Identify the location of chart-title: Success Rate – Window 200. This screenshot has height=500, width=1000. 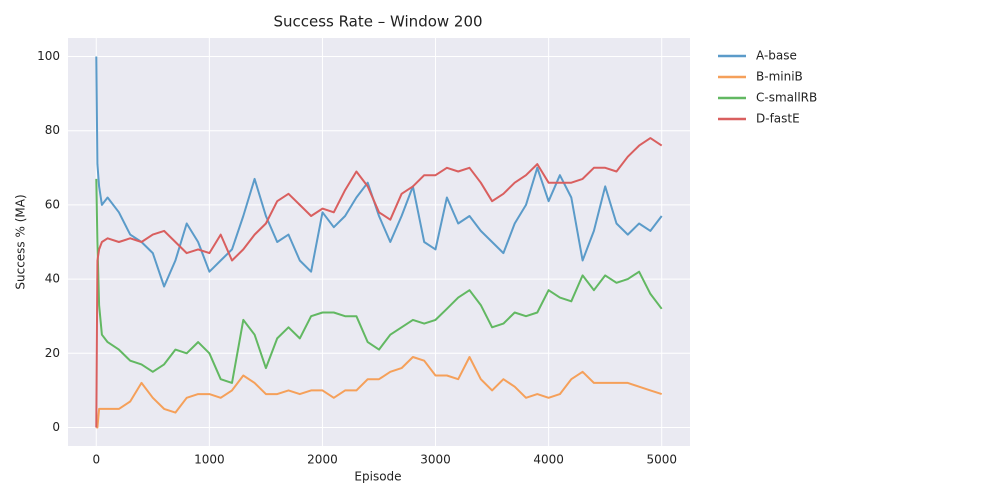
(377, 22).